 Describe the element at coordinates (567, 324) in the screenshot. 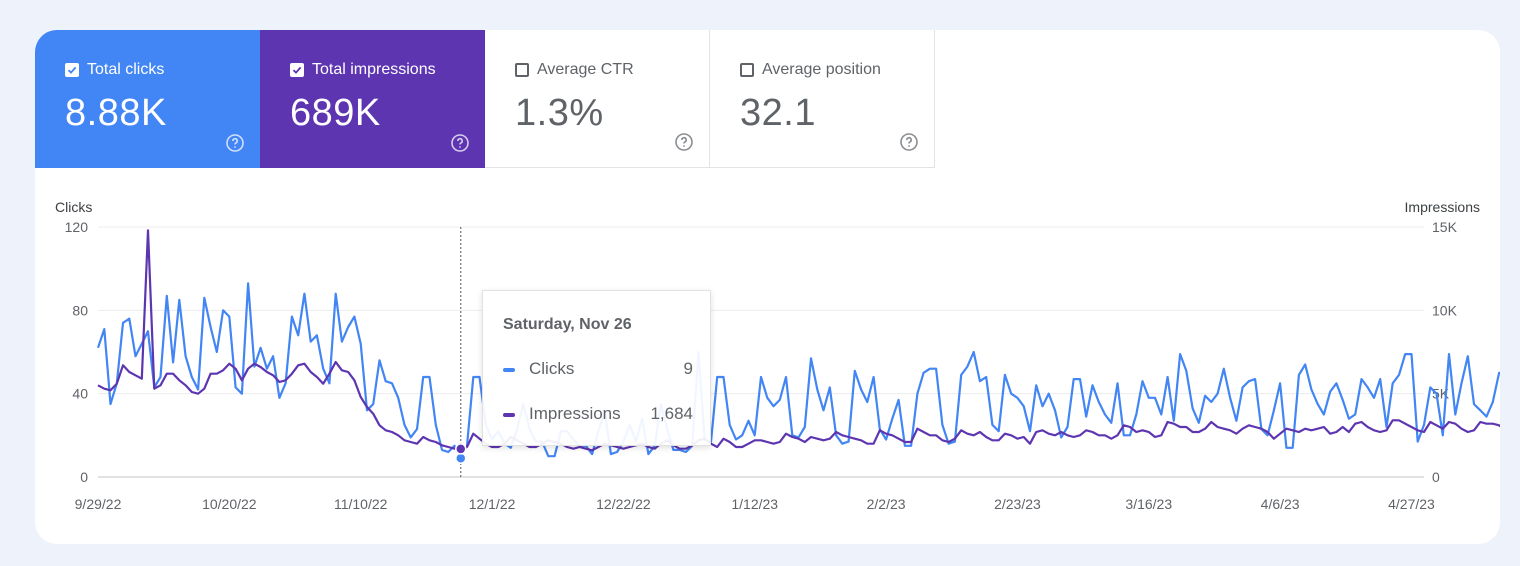

I see `tooltip-date: Saturday, Nov 26` at that location.